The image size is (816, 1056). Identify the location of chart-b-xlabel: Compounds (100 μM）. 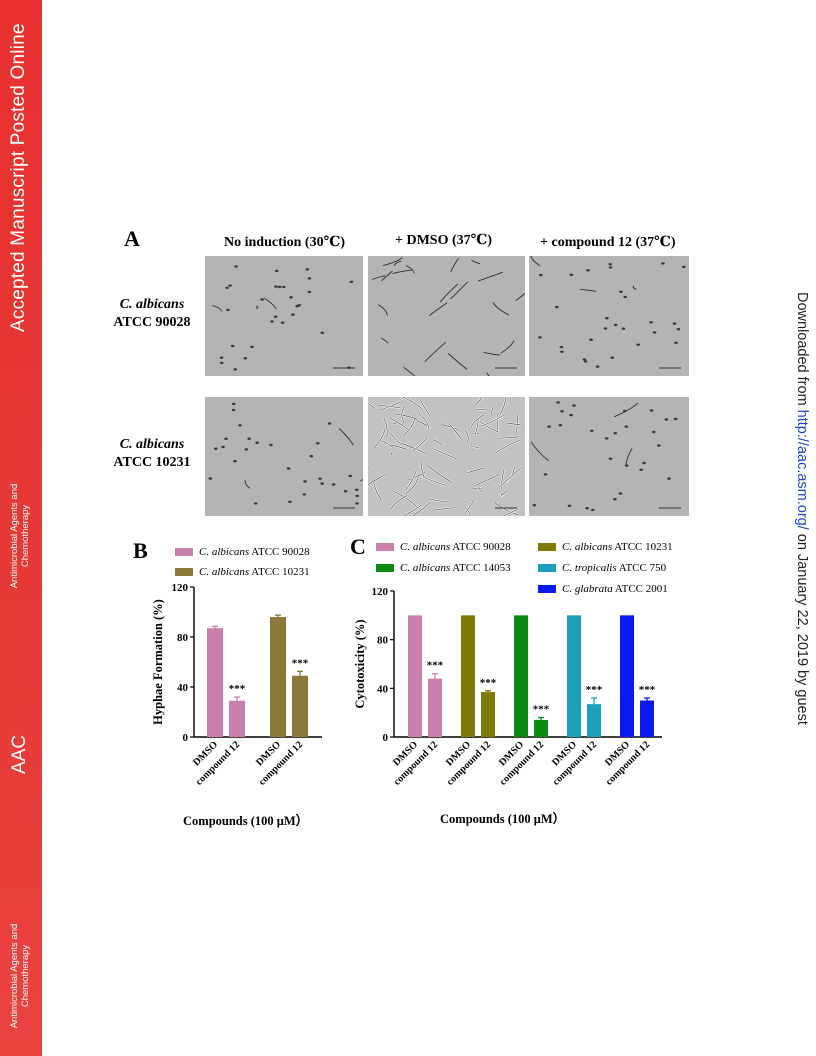
(246, 821).